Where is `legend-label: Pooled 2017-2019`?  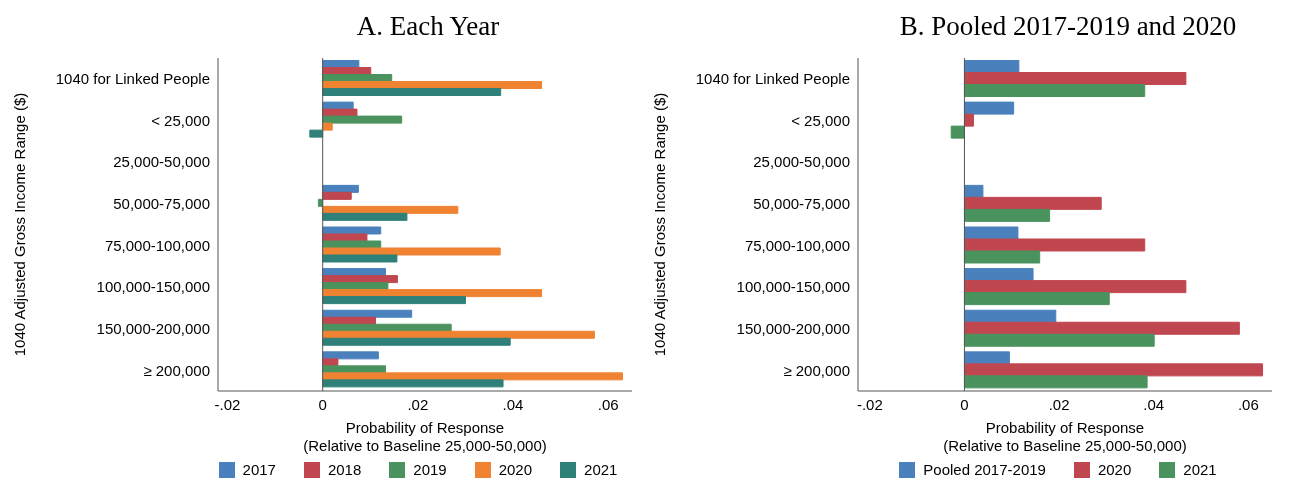
legend-label: Pooled 2017-2019 is located at coordinates (984, 469).